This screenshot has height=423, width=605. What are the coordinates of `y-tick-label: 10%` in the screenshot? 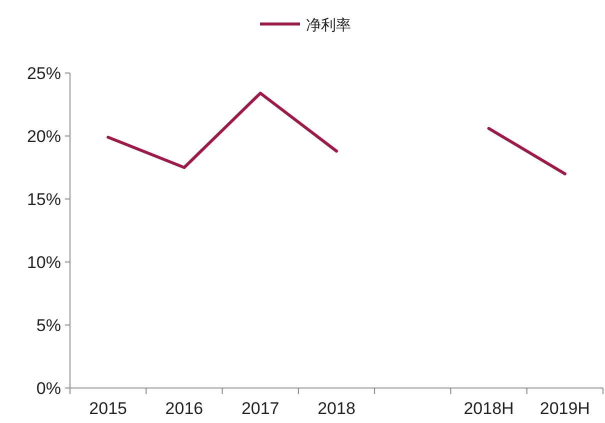 It's located at (43, 262).